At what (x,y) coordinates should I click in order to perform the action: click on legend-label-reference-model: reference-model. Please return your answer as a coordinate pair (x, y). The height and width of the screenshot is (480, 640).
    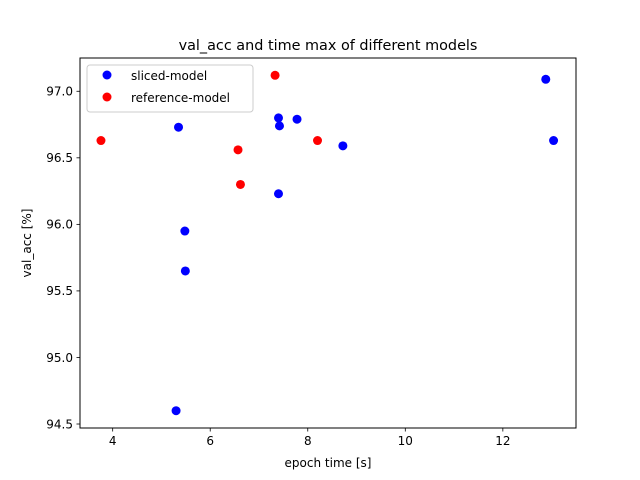
    Looking at the image, I should click on (180, 98).